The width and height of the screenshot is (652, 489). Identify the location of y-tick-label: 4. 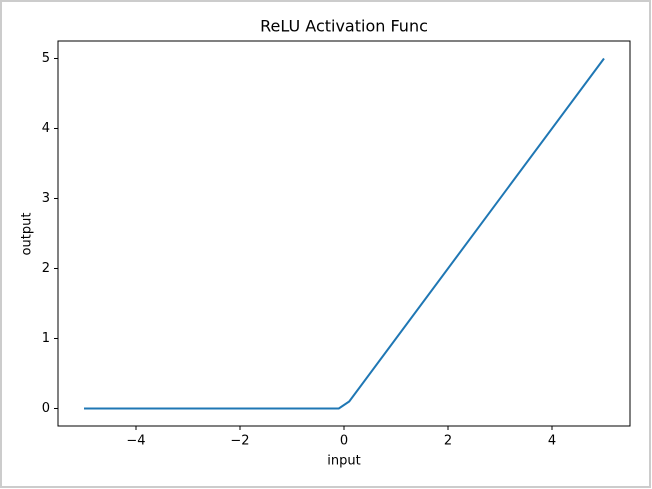
(46, 128).